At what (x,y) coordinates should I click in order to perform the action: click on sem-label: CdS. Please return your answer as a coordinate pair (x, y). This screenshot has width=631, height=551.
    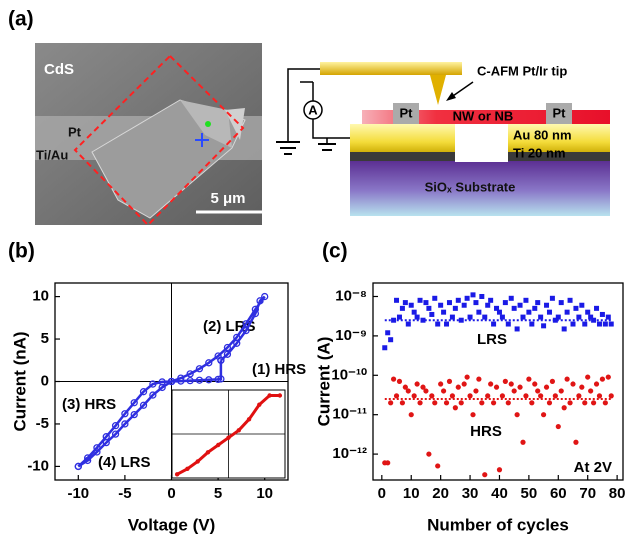
    Looking at the image, I should click on (59, 69).